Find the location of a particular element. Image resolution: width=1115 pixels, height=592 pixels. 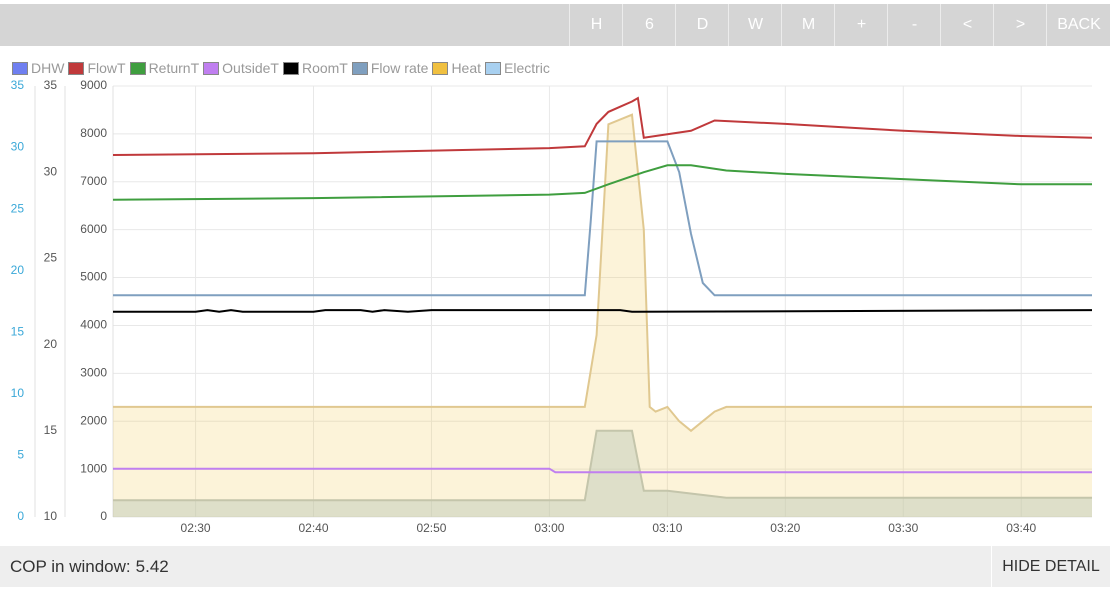

power-tick-label: 1000 is located at coordinates (93, 468).